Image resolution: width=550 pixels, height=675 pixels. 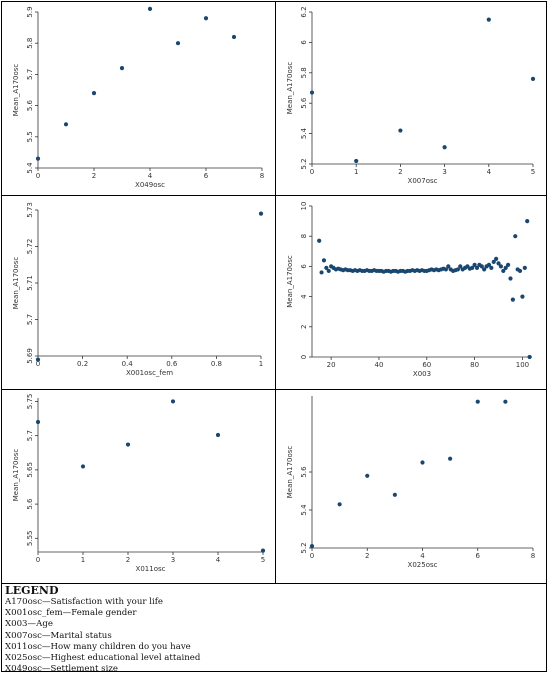 What do you see at coordinates (489, 172) in the screenshot?
I see `x-tick-label: 4` at bounding box center [489, 172].